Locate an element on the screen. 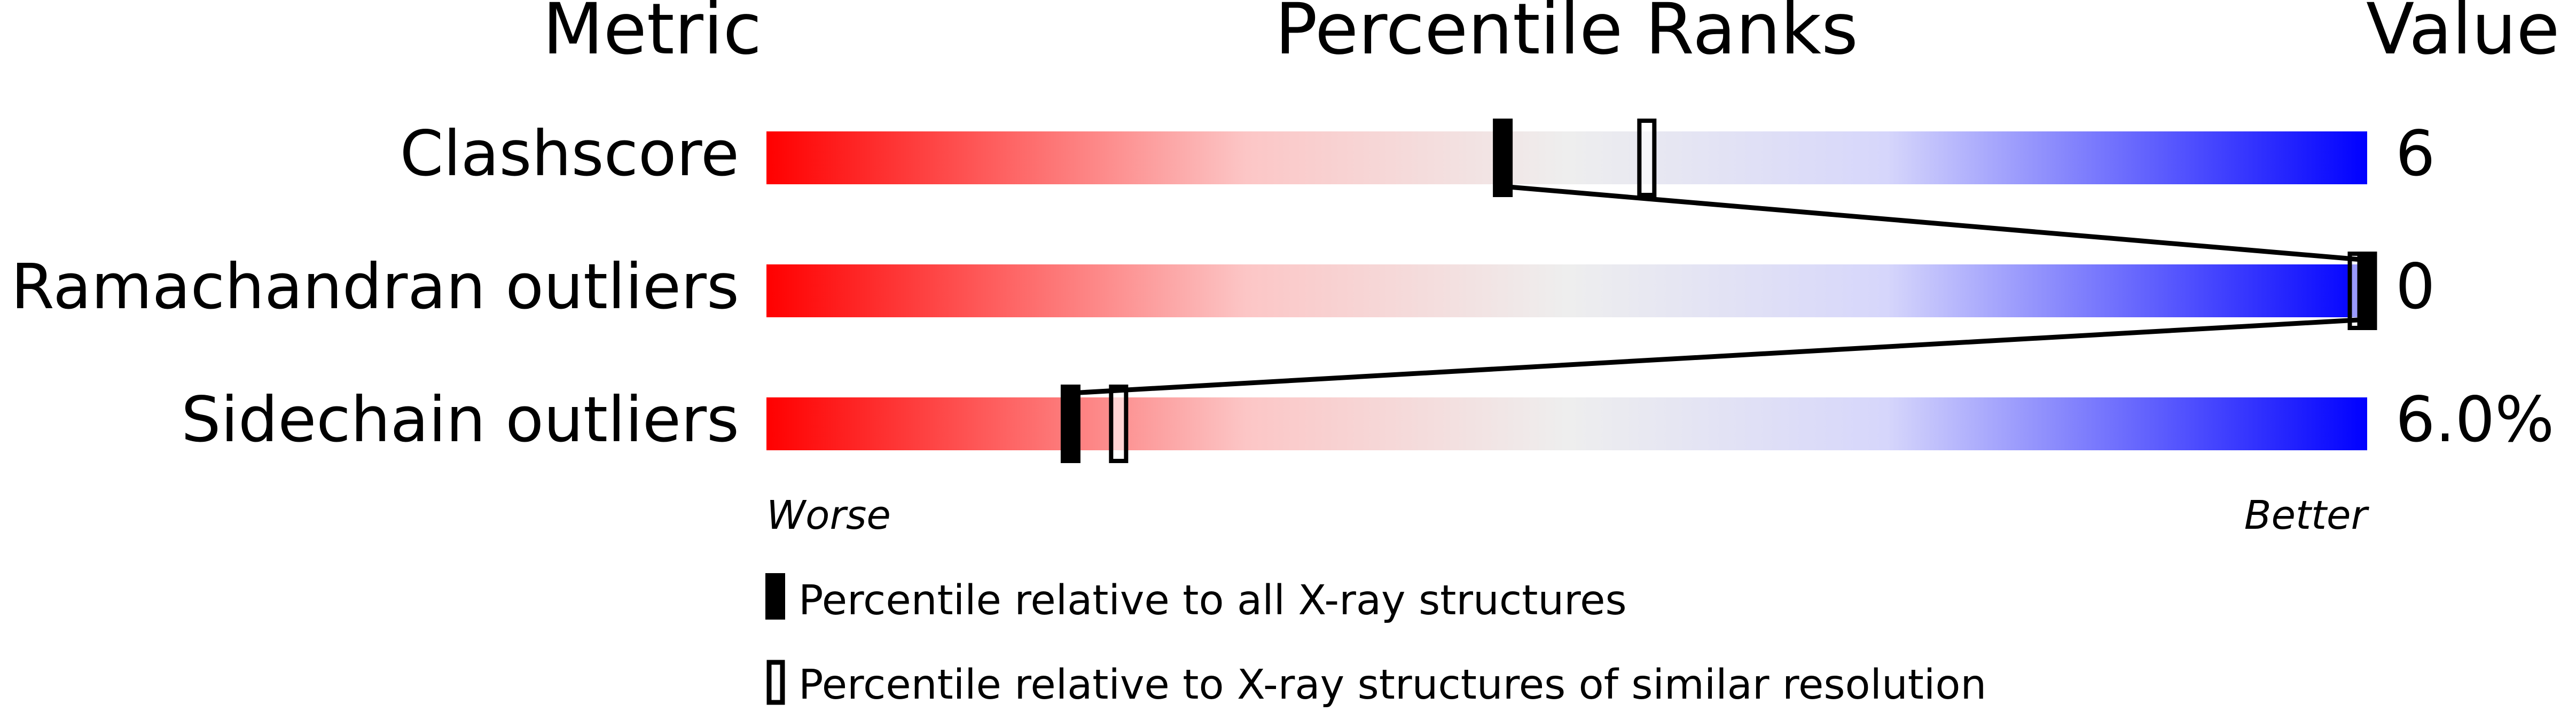  header-metric: Metric is located at coordinates (652, 35).